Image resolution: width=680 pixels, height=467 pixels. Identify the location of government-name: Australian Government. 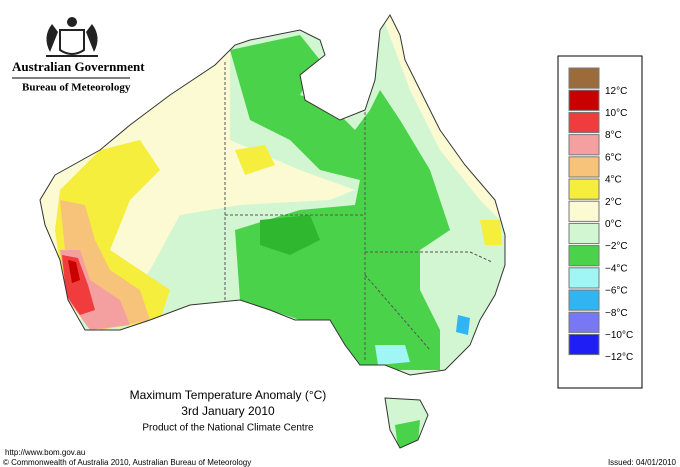
(78, 66).